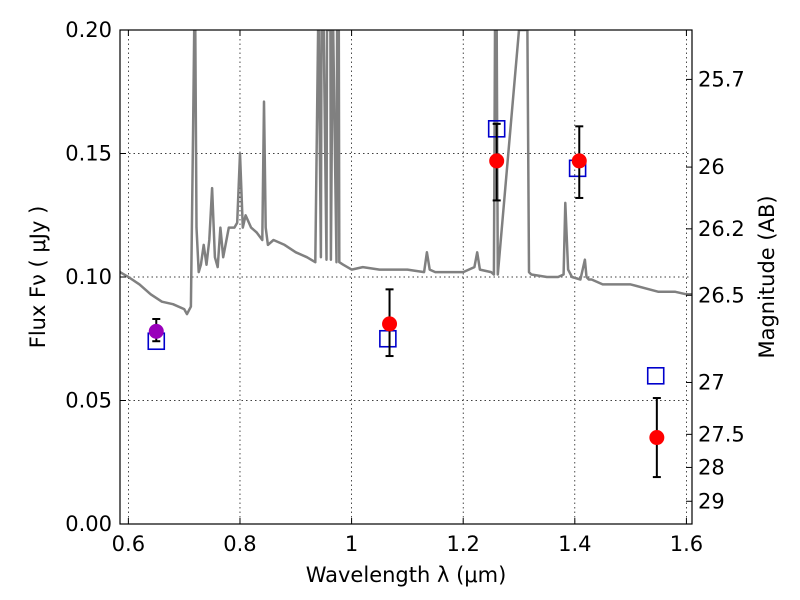  What do you see at coordinates (406, 575) in the screenshot?
I see `x-axis-label: Wavelength λ (μm)` at bounding box center [406, 575].